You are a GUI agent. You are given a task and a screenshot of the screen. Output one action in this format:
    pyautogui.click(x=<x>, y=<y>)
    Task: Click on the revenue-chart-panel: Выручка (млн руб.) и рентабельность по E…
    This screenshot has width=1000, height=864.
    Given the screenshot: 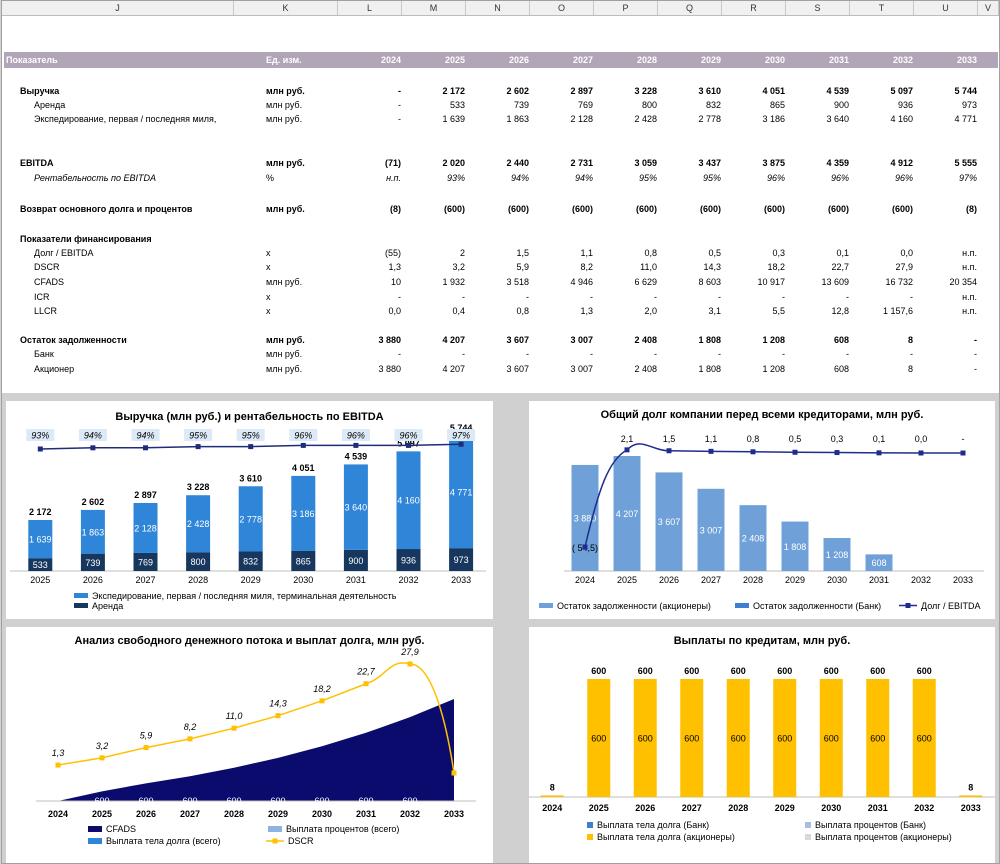 What is the action you would take?
    pyautogui.click(x=249, y=510)
    